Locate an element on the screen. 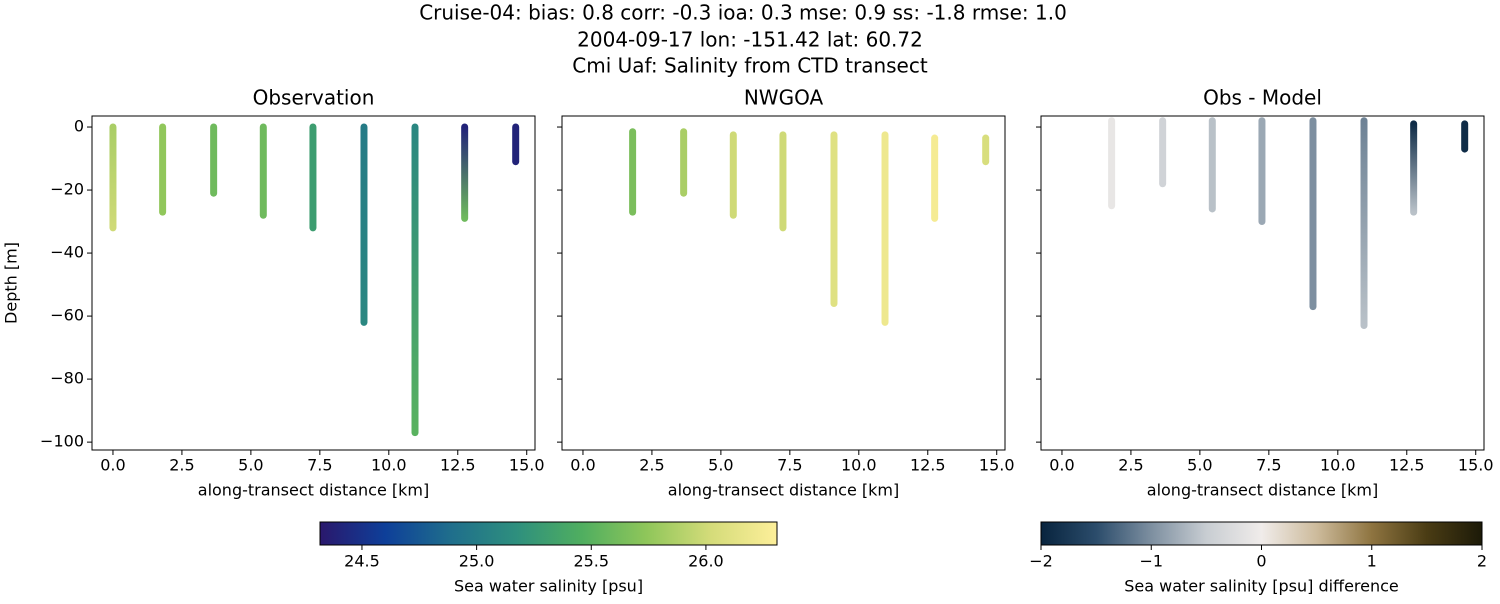  colorbar-tick-label: 1 is located at coordinates (1372, 561).